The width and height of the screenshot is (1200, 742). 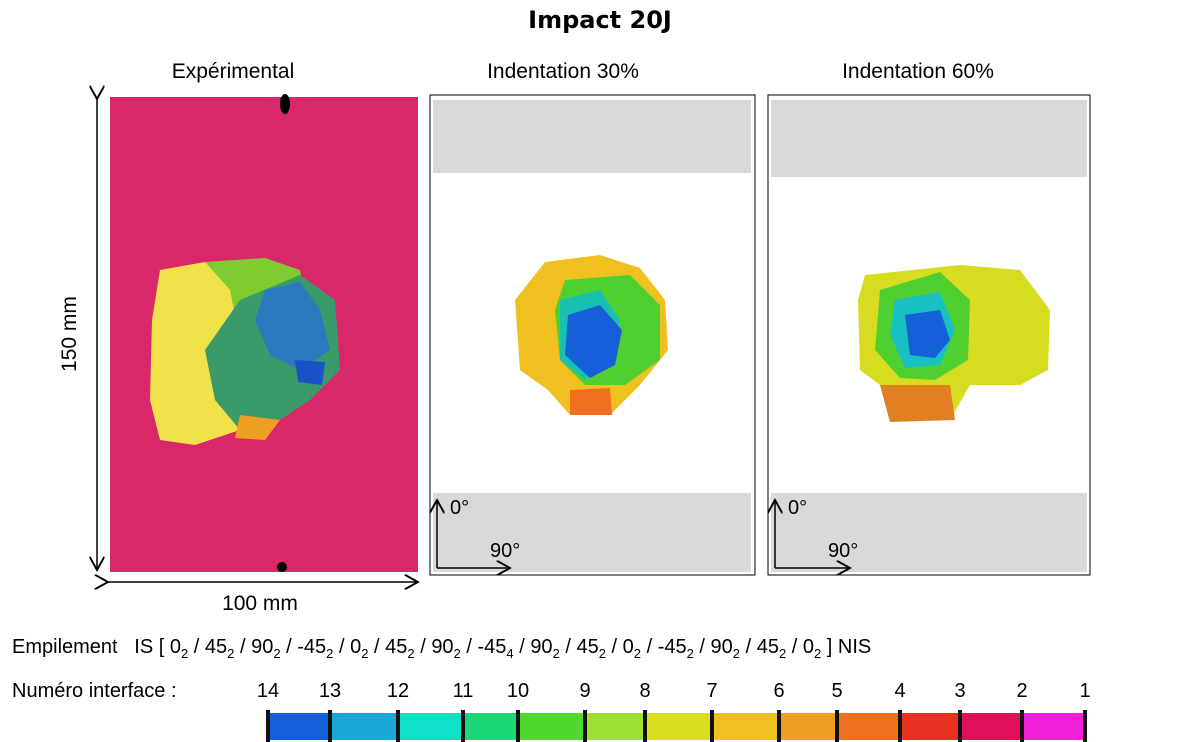 What do you see at coordinates (837, 691) in the screenshot?
I see `interface-number: 5` at bounding box center [837, 691].